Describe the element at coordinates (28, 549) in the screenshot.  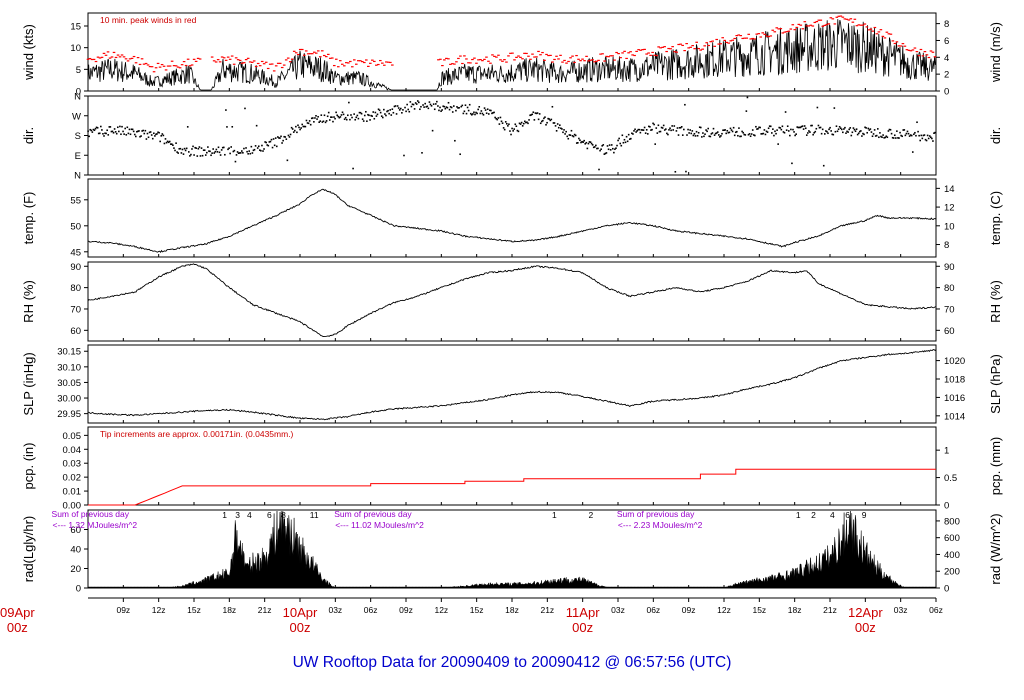
I see `y-axis-label: rad(Lgly/hr)` at that location.